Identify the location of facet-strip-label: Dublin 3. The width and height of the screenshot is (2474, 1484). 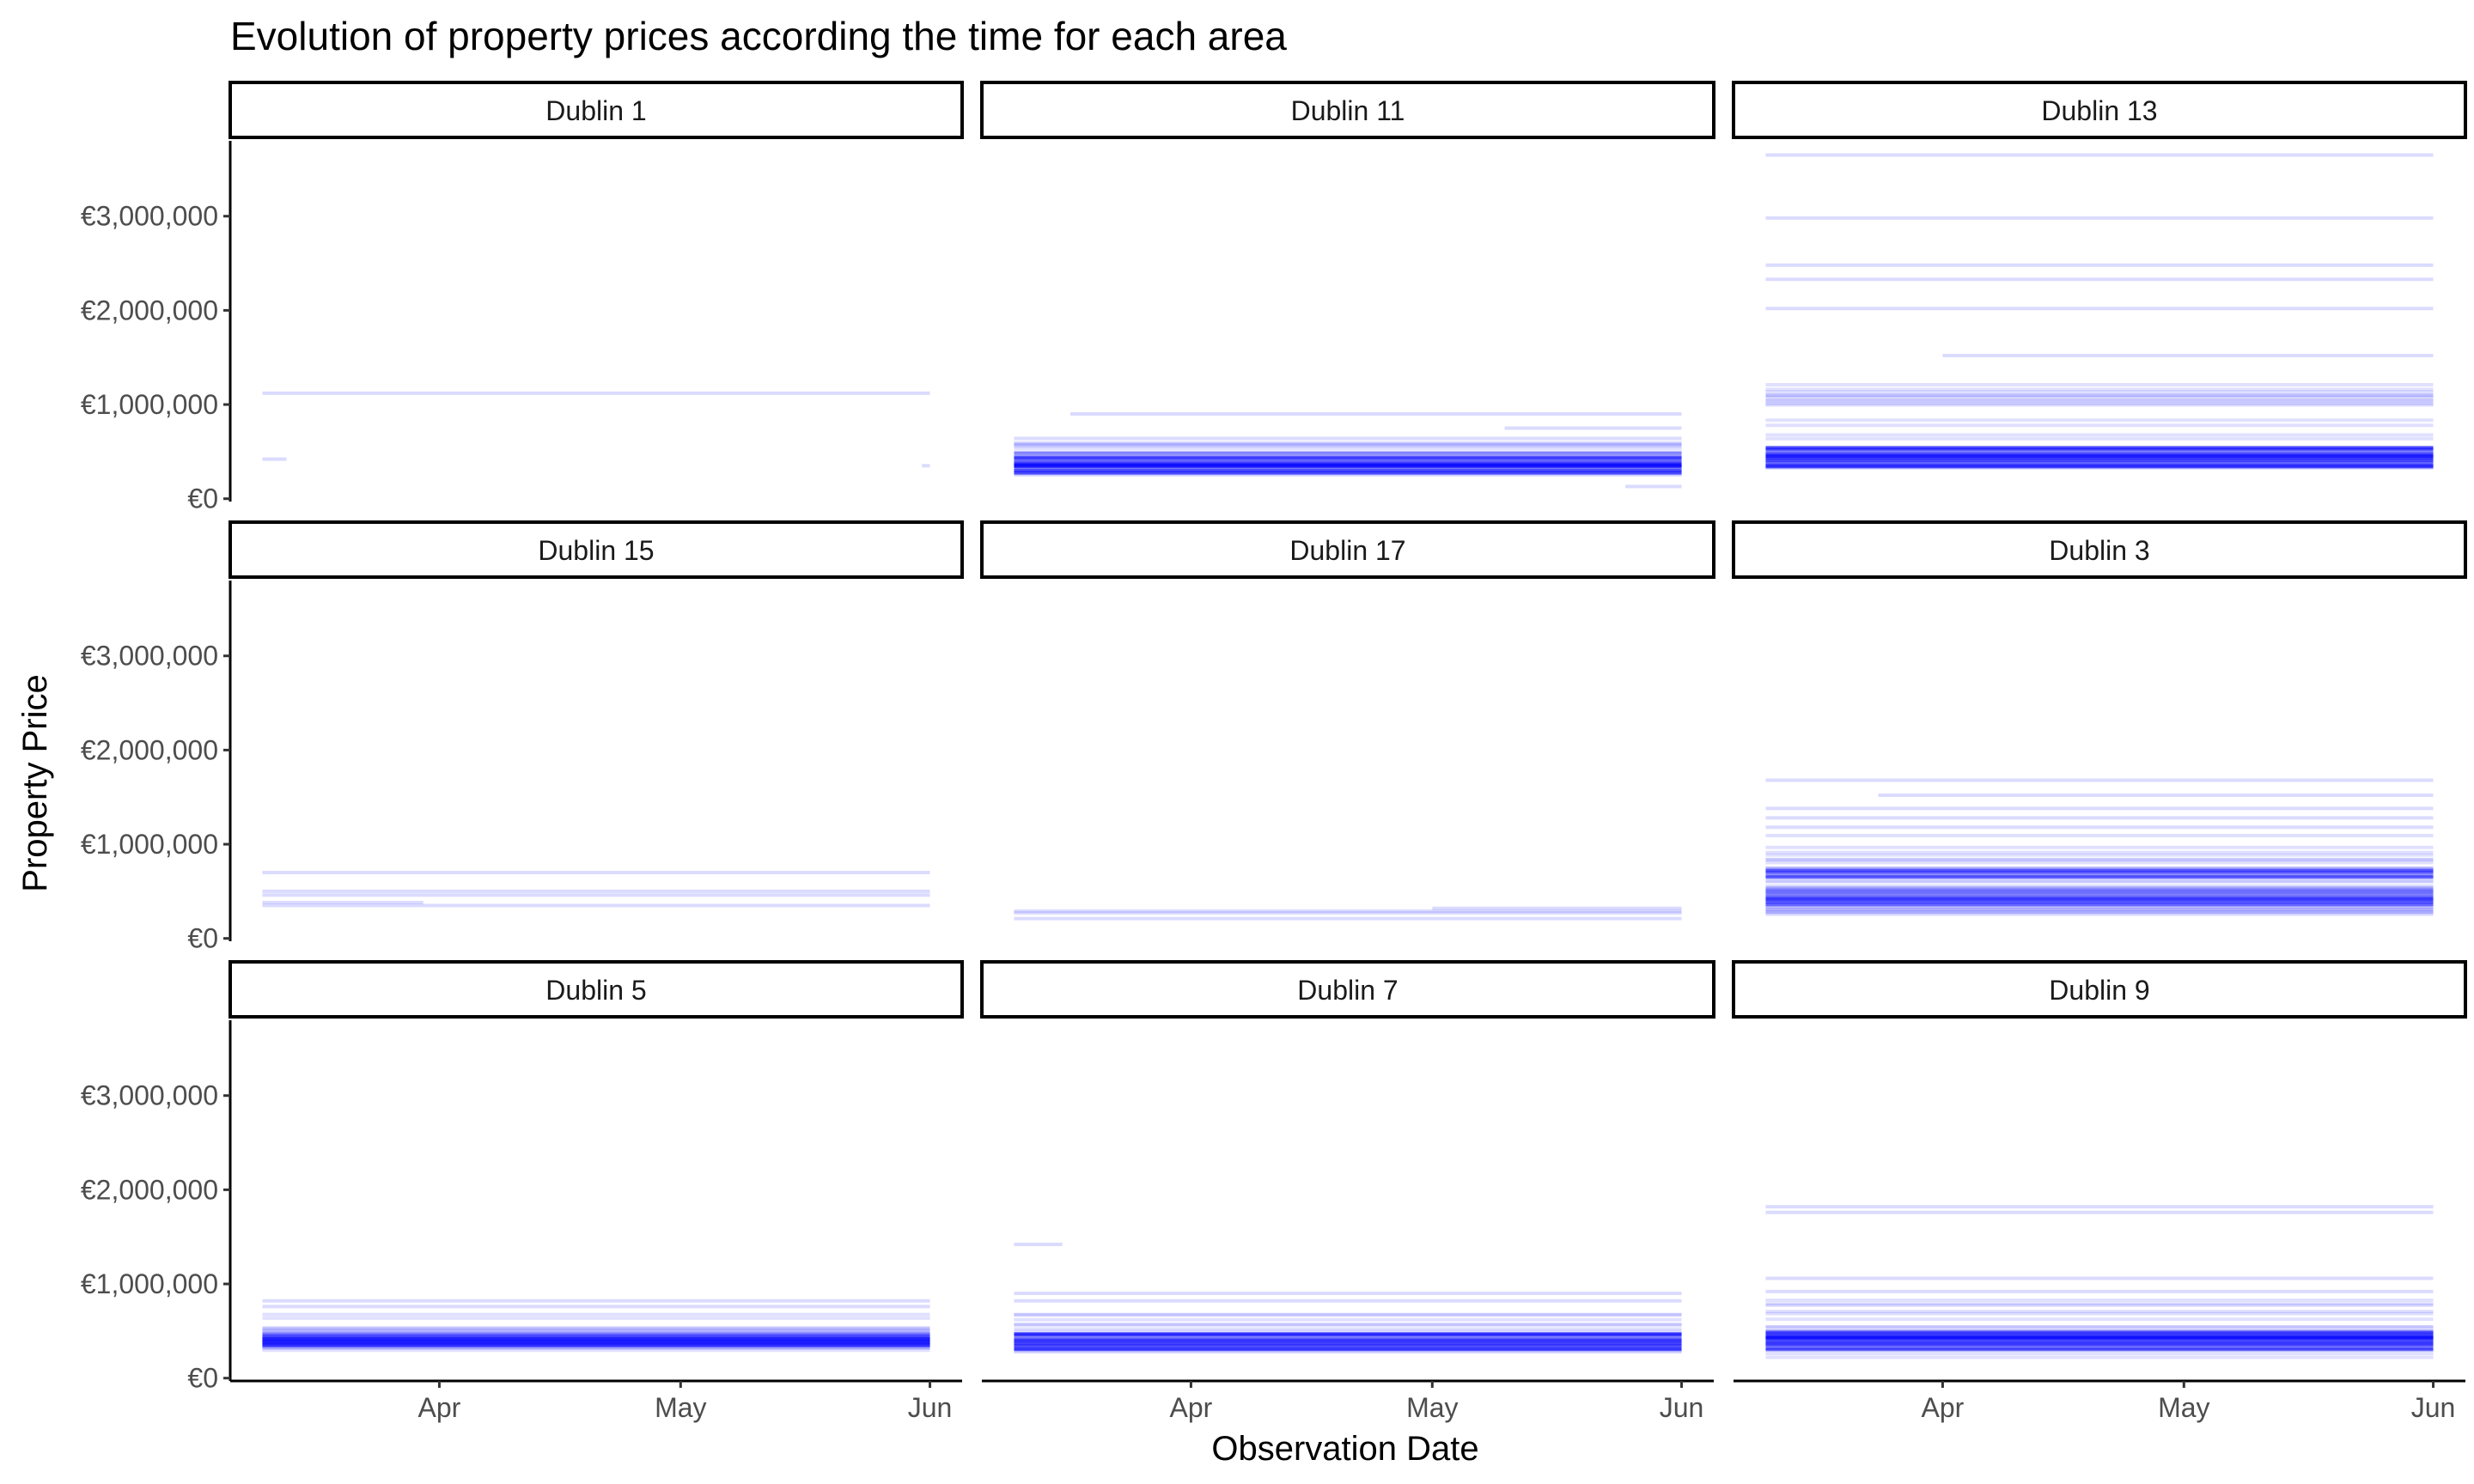
(2099, 551).